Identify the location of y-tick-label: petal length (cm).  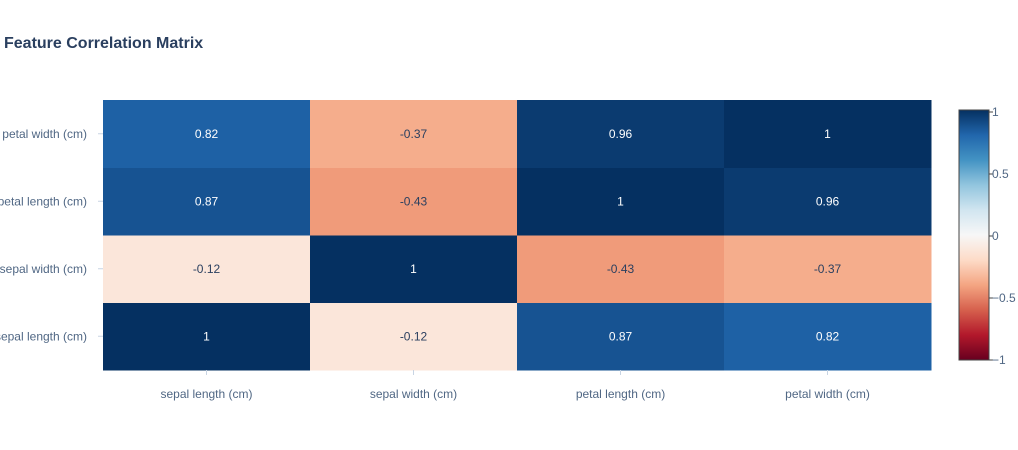
(43, 201).